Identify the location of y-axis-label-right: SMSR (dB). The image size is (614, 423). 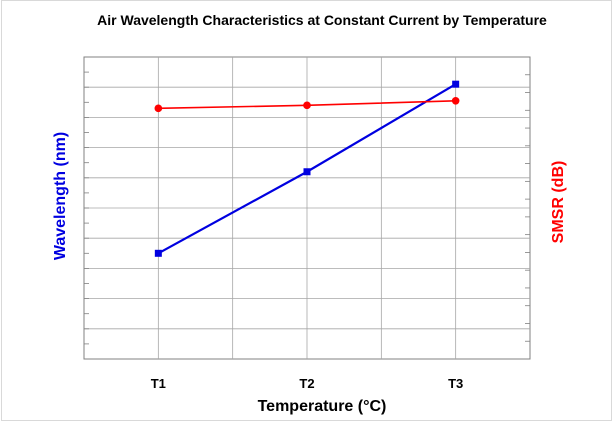
(558, 202).